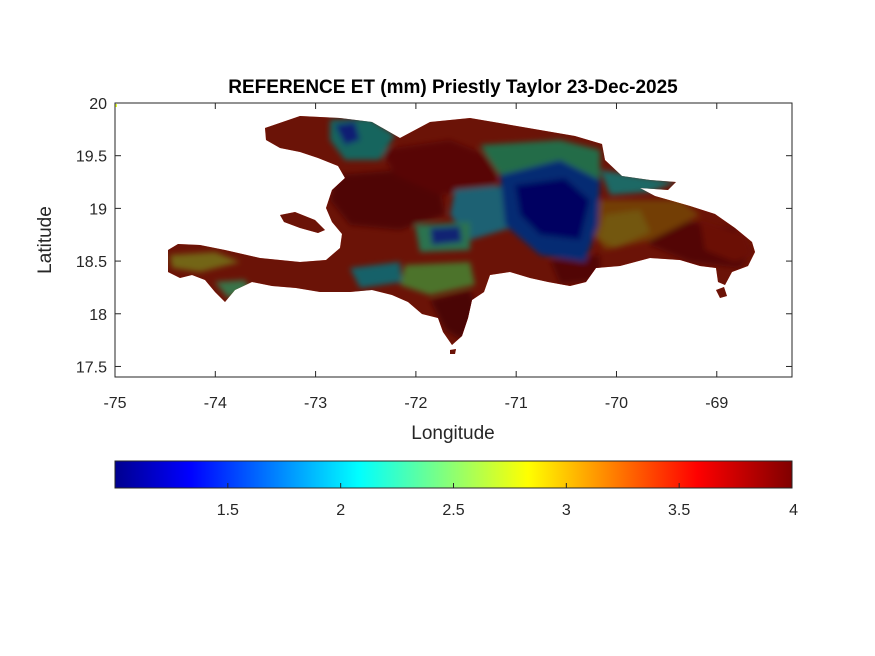  What do you see at coordinates (452, 433) in the screenshot?
I see `x-axis-label: Longitude` at bounding box center [452, 433].